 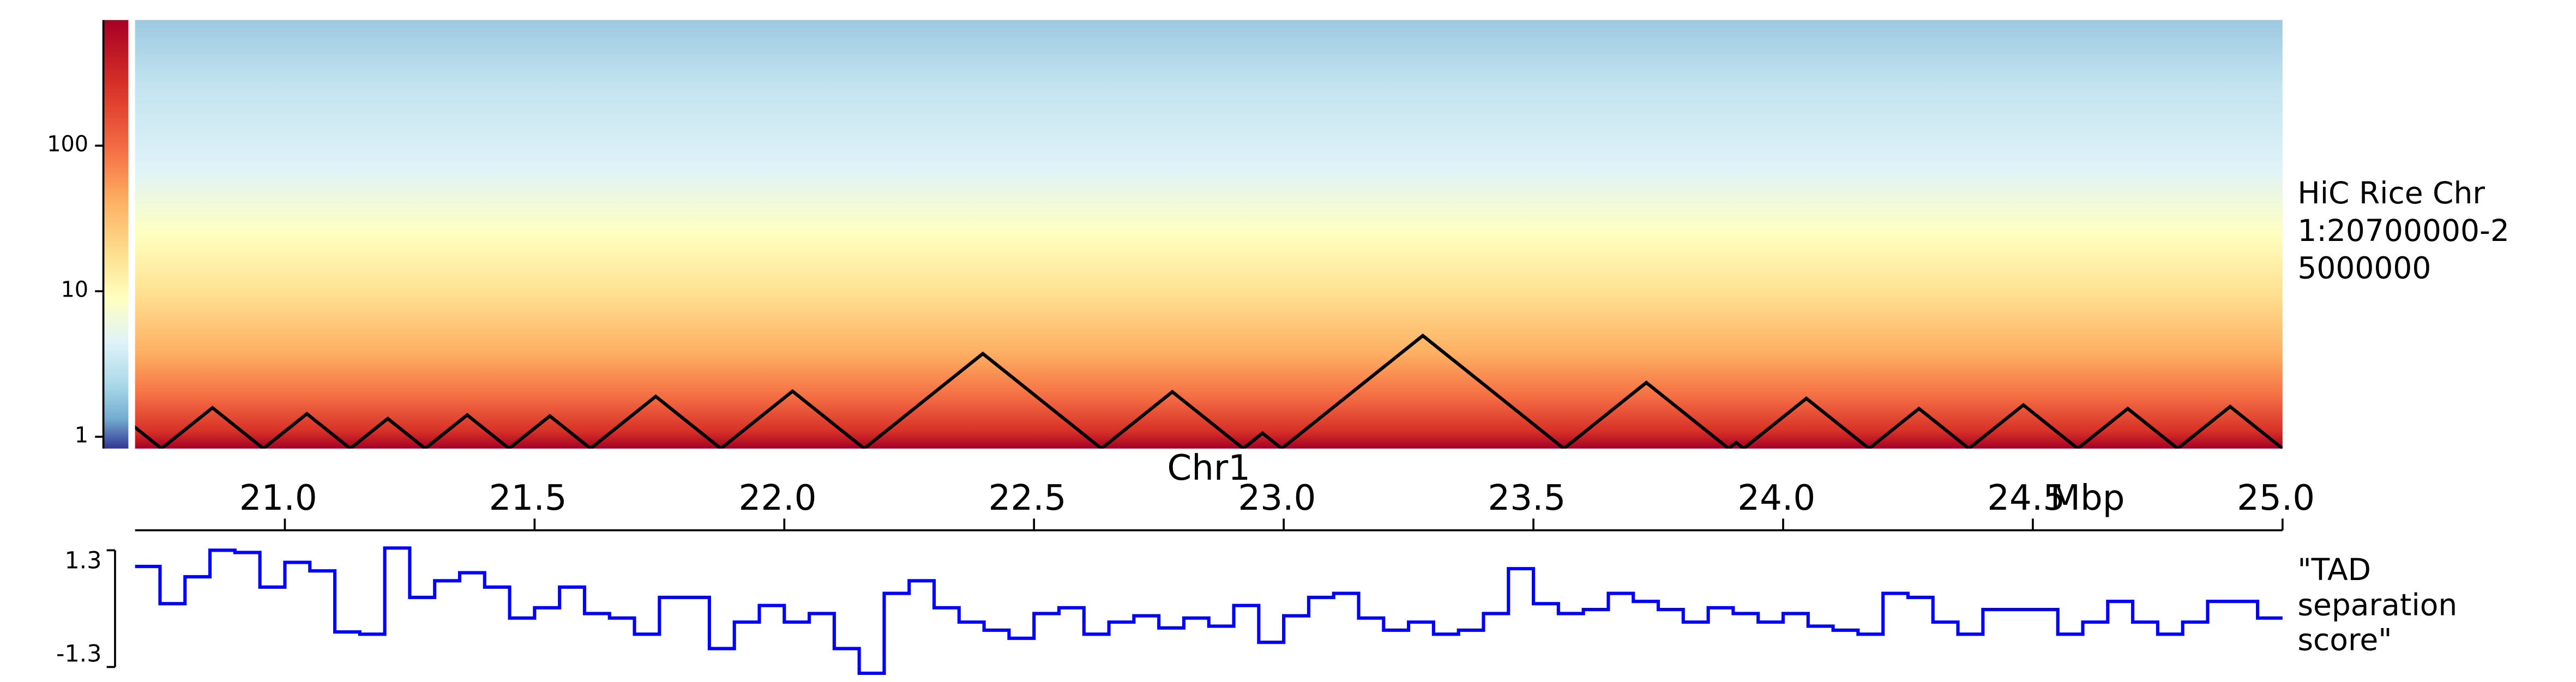 I want to click on x-axis-title: Chr1, so click(x=1208, y=468).